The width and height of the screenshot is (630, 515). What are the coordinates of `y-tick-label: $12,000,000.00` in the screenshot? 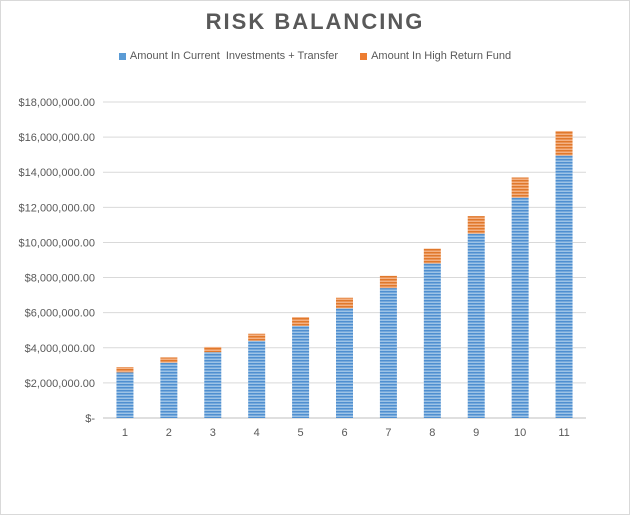 It's located at (57, 208).